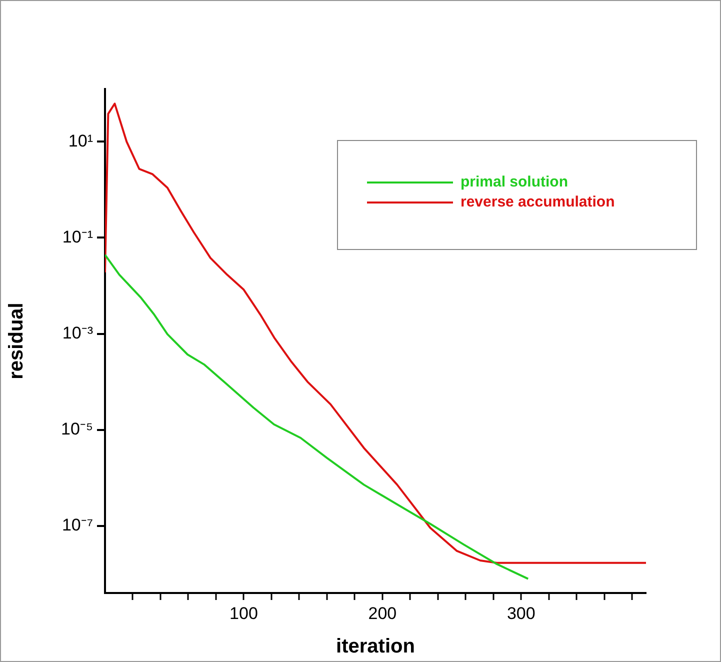  What do you see at coordinates (78, 332) in the screenshot?
I see `y-tick-label: 10⁻³` at bounding box center [78, 332].